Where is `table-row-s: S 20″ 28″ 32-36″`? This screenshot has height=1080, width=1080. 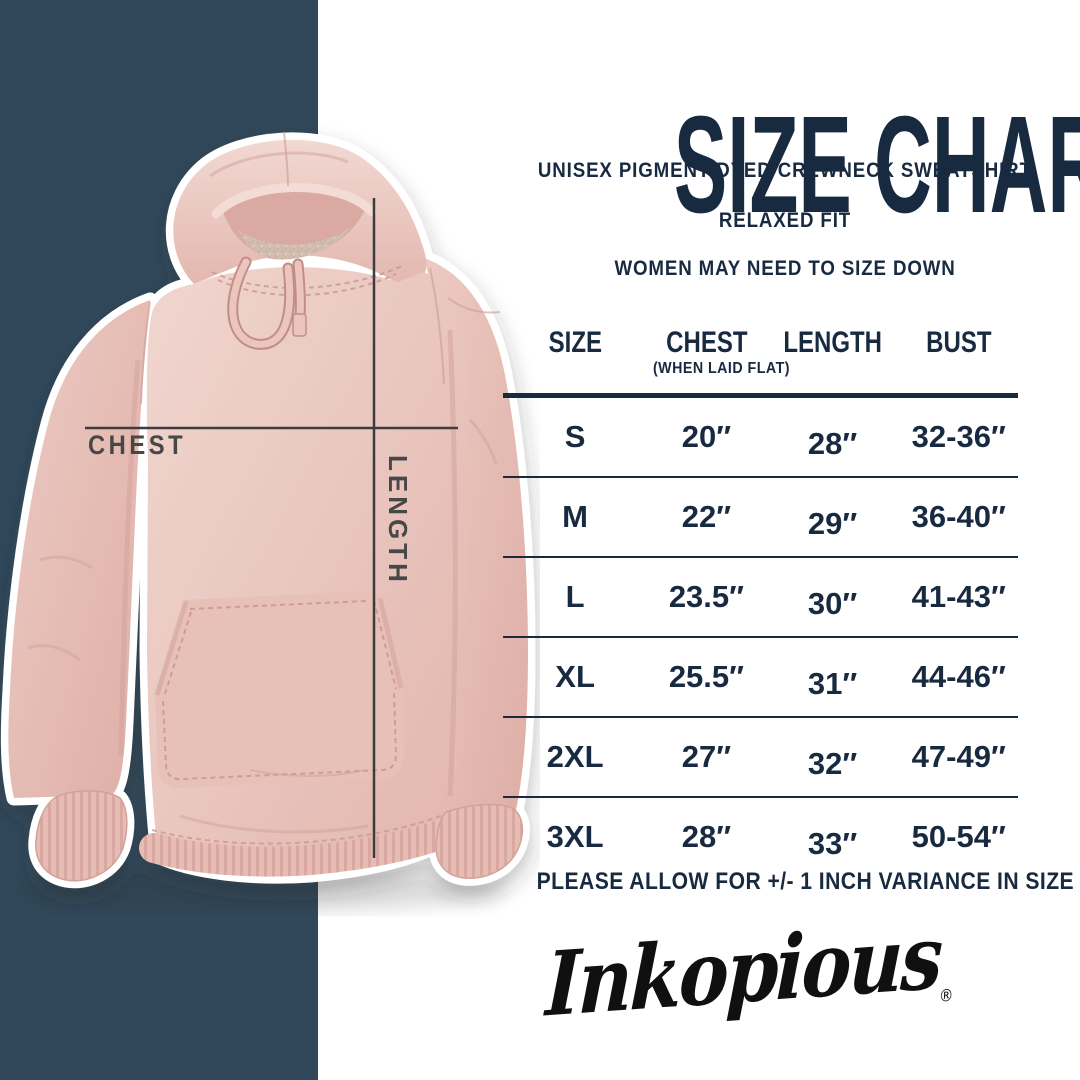 table-row-s: S 20″ 28″ 32-36″ is located at coordinates (760, 438).